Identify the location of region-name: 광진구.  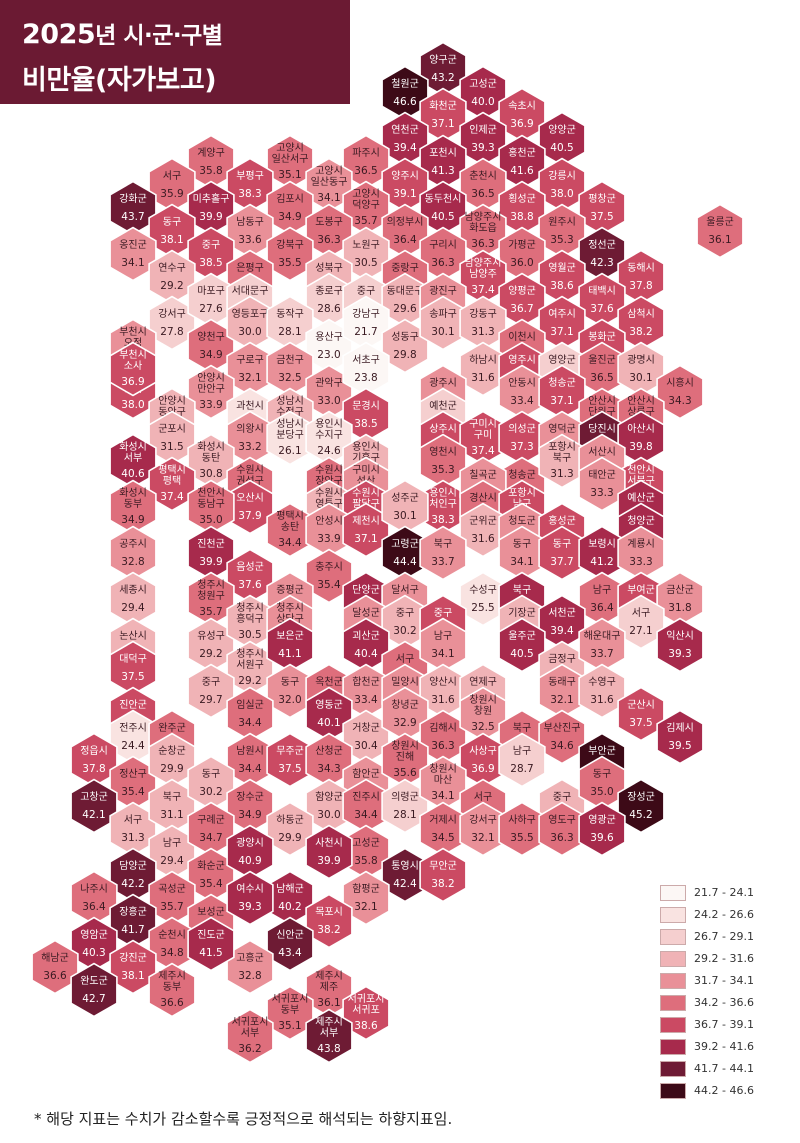
(443, 291).